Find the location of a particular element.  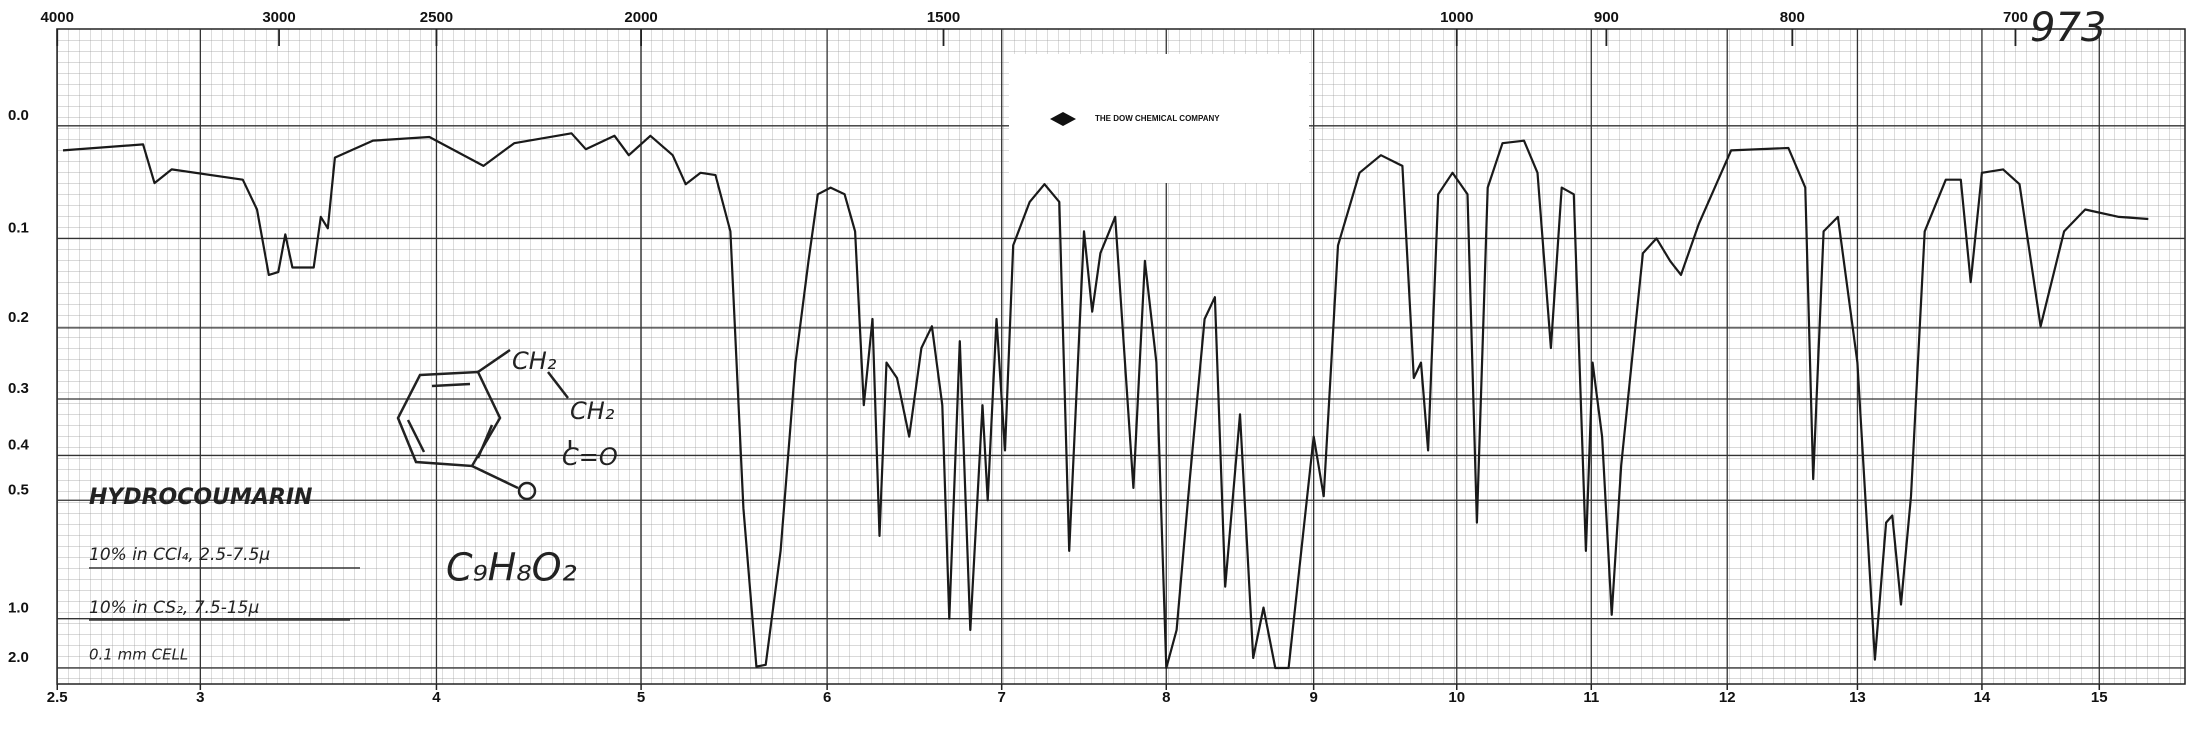

structure is located at coordinates (484, 424).